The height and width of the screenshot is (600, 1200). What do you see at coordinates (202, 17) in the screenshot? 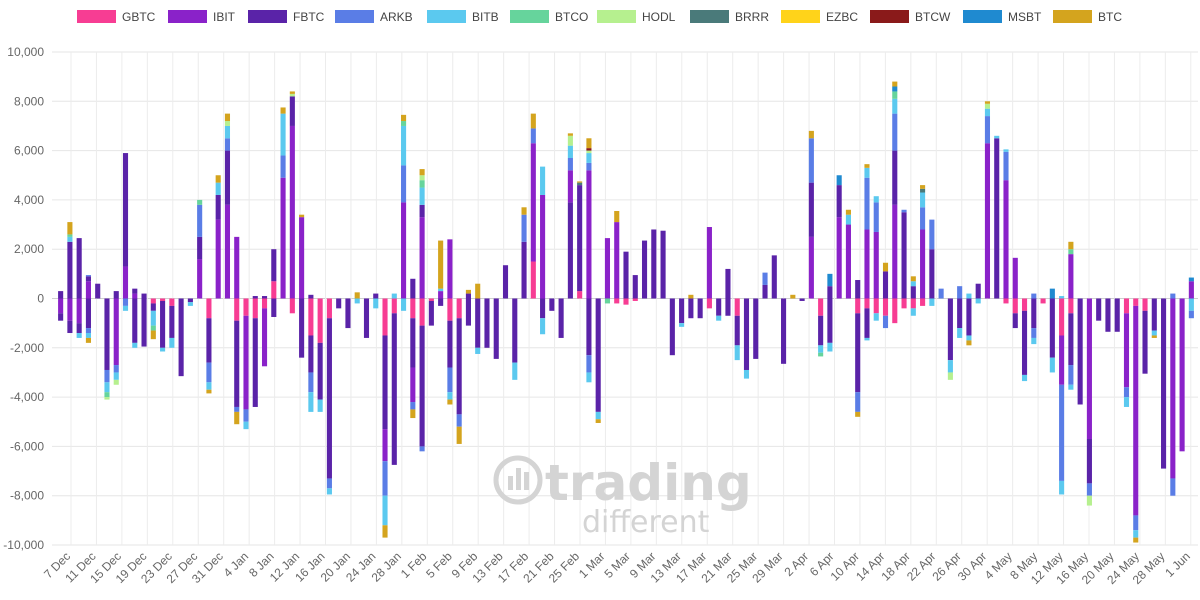
I see `legend-item-ibit: IBIT` at bounding box center [202, 17].